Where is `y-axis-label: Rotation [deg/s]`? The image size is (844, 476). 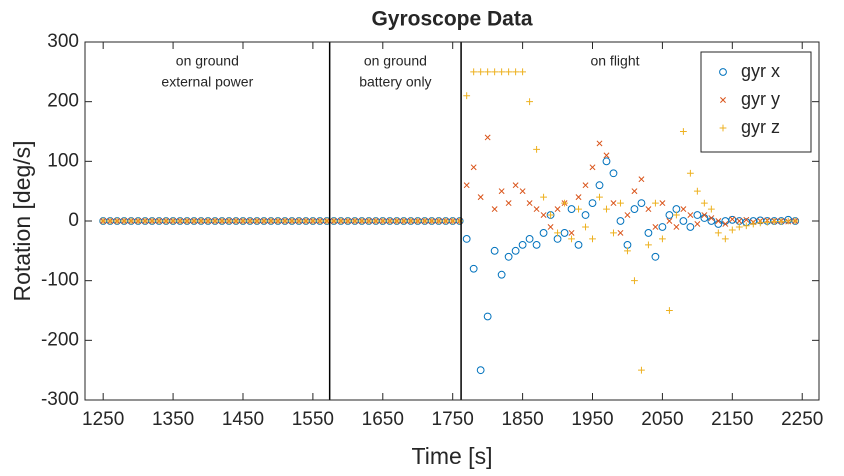
y-axis-label: Rotation [deg/s] is located at coordinates (22, 220).